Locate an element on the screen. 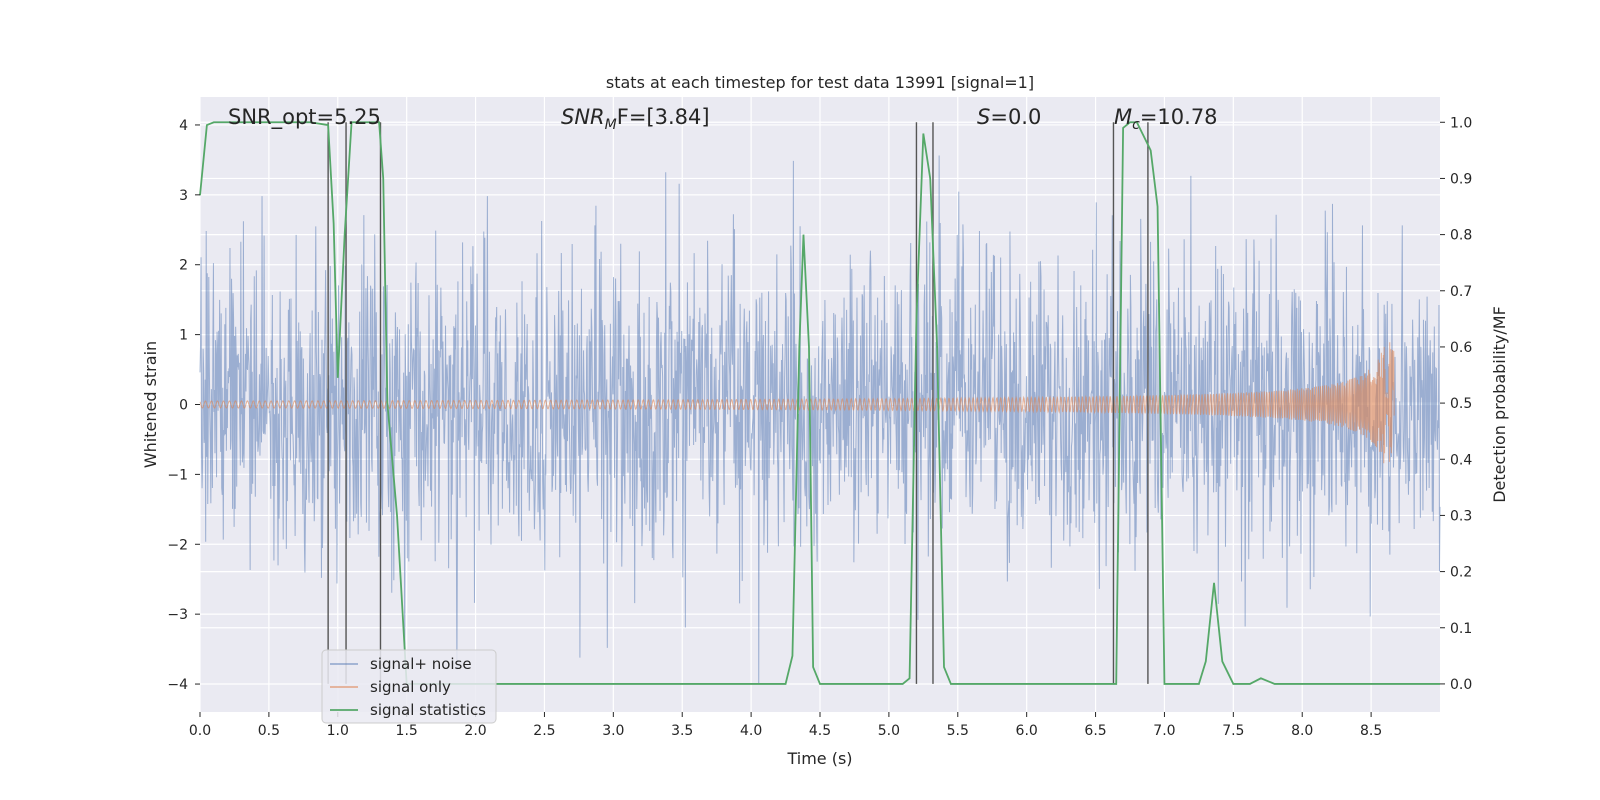  mc-sub: c is located at coordinates (1136, 125).